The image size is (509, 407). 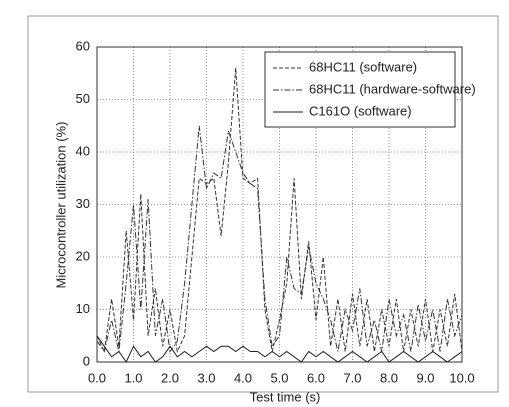 What do you see at coordinates (83, 255) in the screenshot?
I see `y-tick-label: 20` at bounding box center [83, 255].